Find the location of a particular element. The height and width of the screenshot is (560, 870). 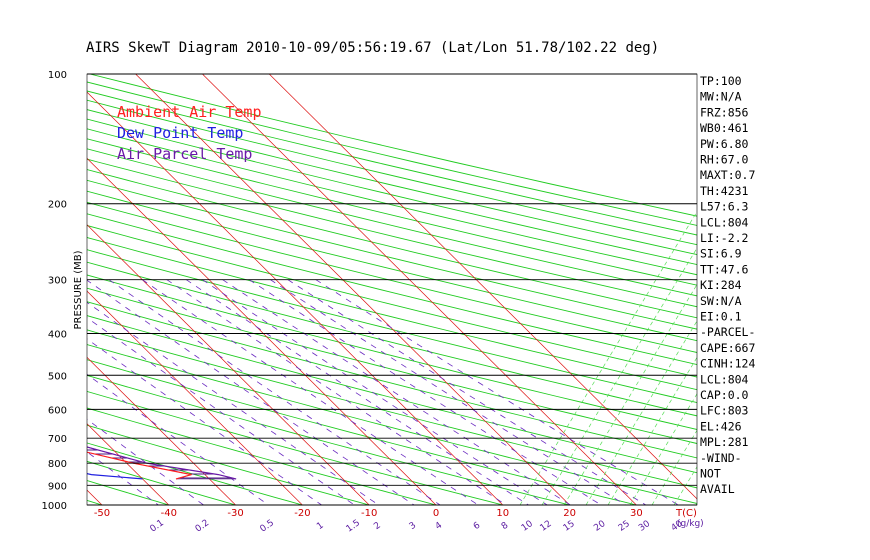

series-air-parcel-temp is located at coordinates (162, 463).